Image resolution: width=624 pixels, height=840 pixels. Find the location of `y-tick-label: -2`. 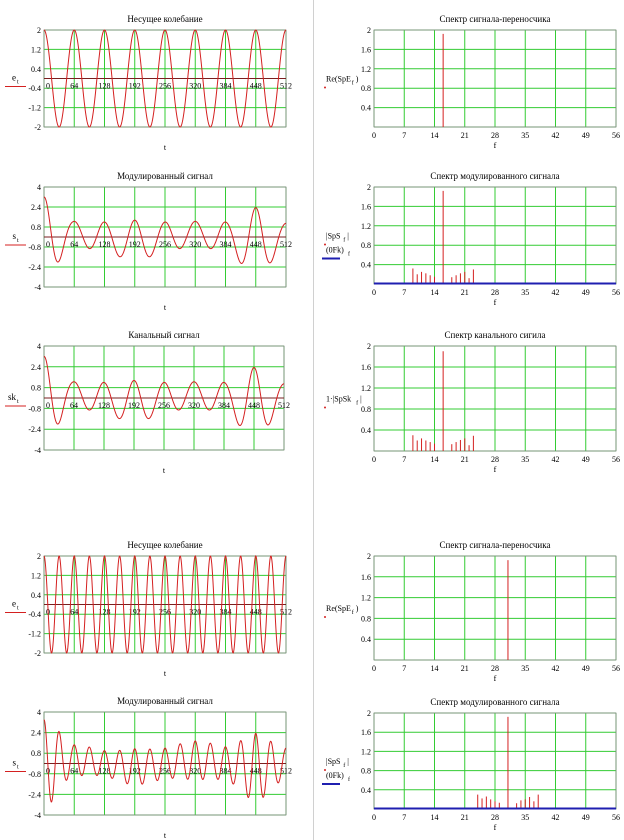

y-tick-label: -2 is located at coordinates (37, 653).